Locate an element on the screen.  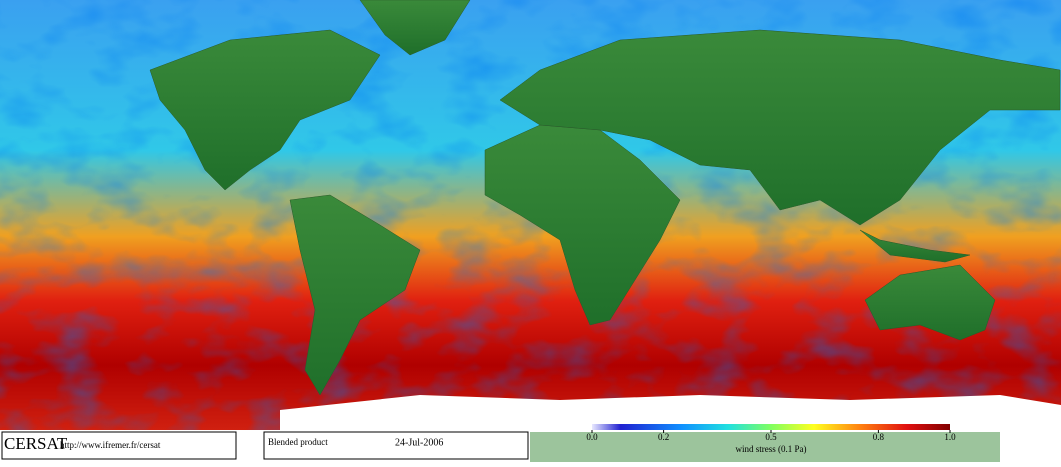
australia is located at coordinates (930, 302).